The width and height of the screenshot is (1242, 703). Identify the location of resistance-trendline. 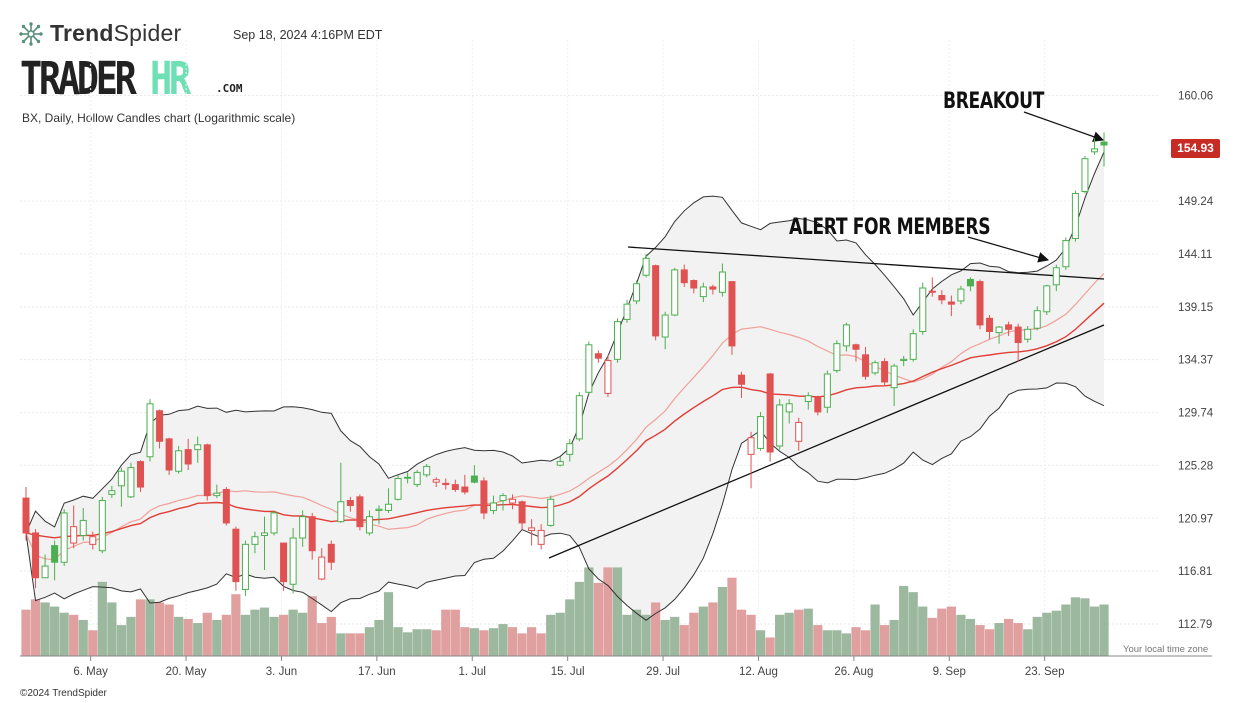
(866, 263).